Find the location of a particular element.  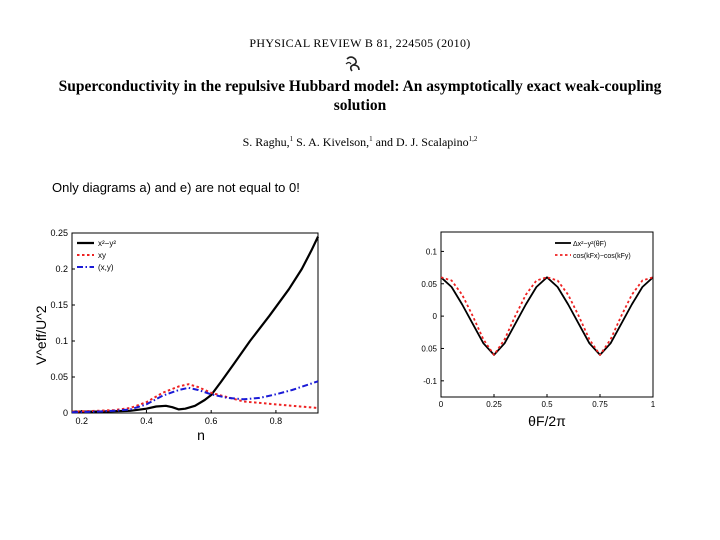

x-tick-label: 0.25 is located at coordinates (494, 404).